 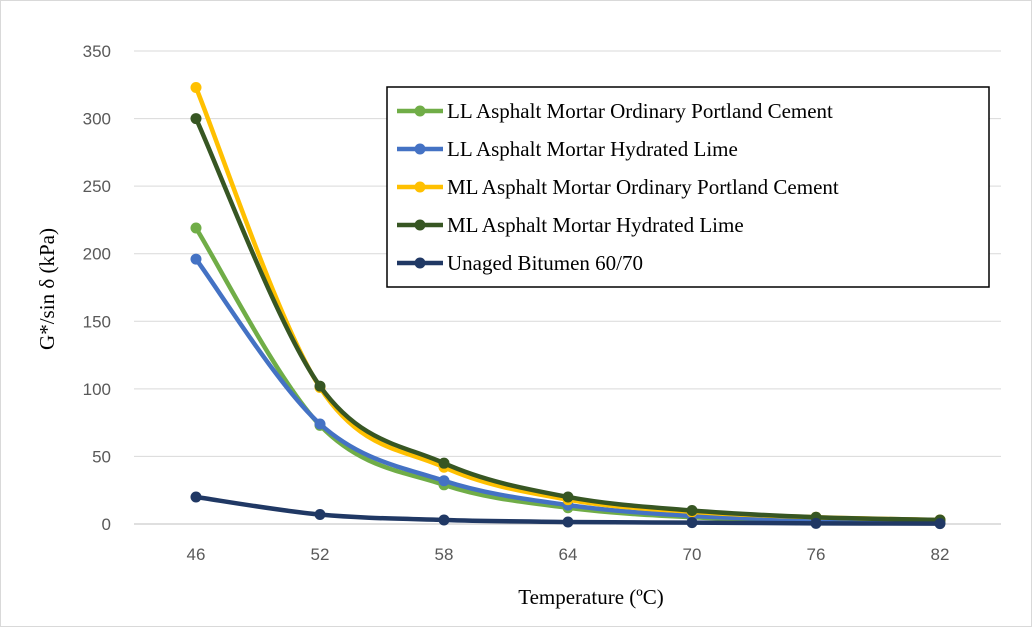 I want to click on x-tick-label: 46, so click(x=196, y=554).